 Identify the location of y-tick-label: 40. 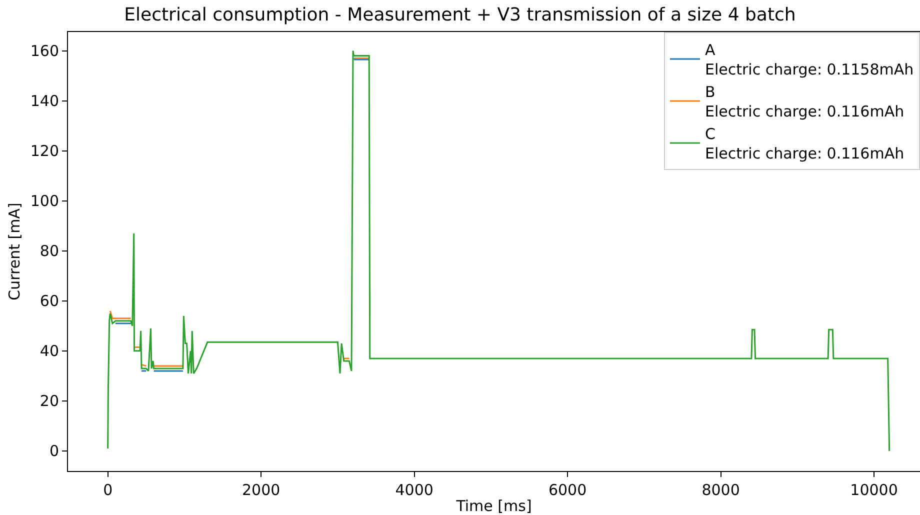
(49, 351).